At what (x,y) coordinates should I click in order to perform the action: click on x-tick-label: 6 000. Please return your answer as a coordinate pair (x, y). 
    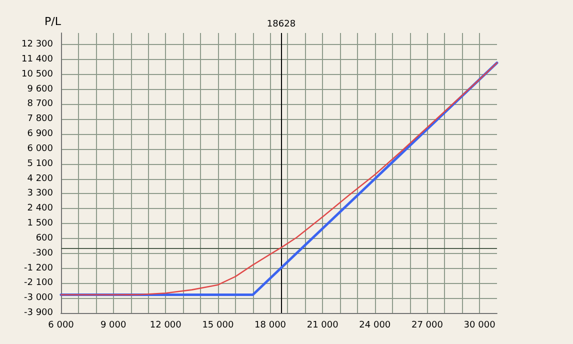
    Looking at the image, I should click on (61, 325).